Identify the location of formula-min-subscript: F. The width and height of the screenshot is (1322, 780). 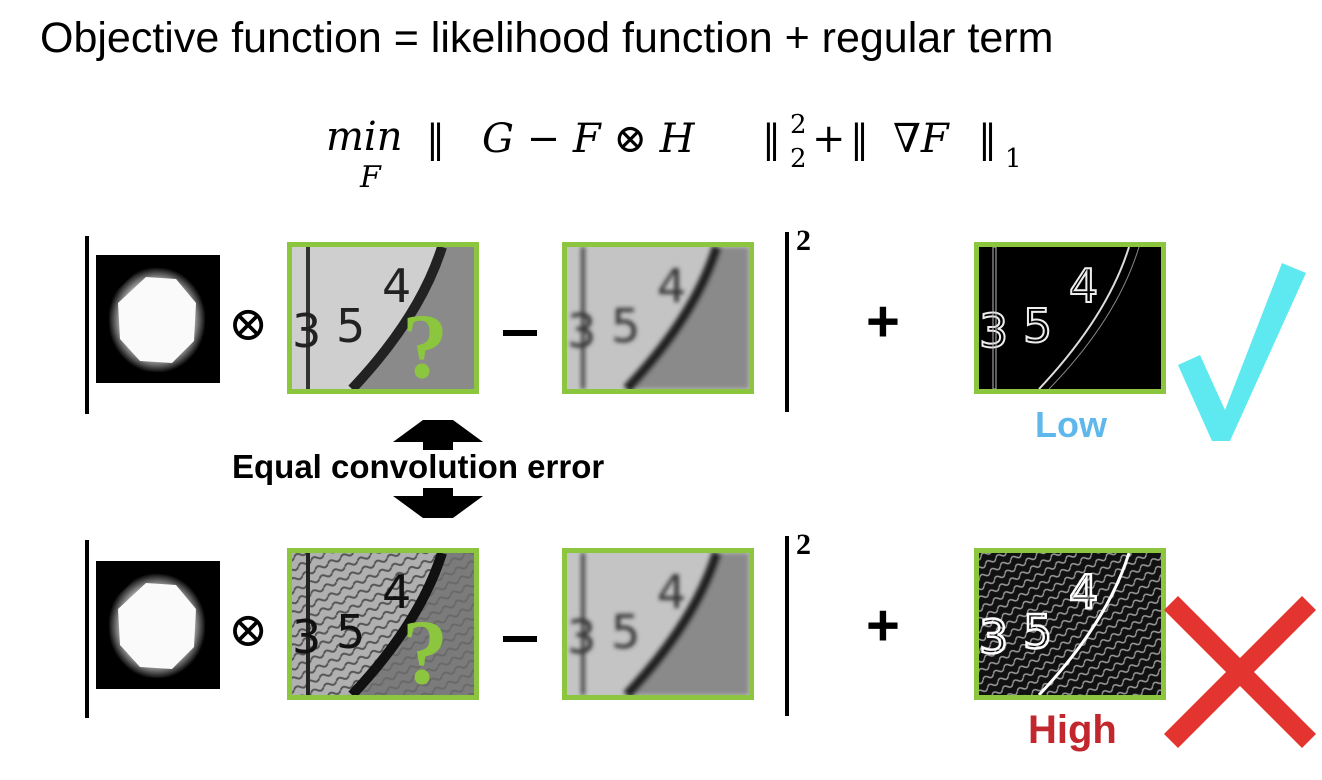
(370, 177).